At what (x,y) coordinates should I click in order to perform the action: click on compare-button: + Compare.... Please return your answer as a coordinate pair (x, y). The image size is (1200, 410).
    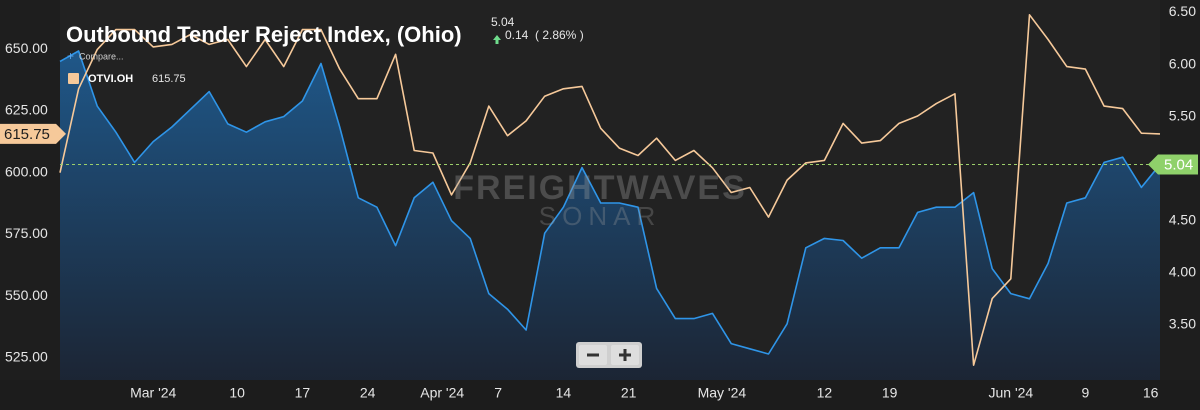
    Looking at the image, I should click on (95, 56).